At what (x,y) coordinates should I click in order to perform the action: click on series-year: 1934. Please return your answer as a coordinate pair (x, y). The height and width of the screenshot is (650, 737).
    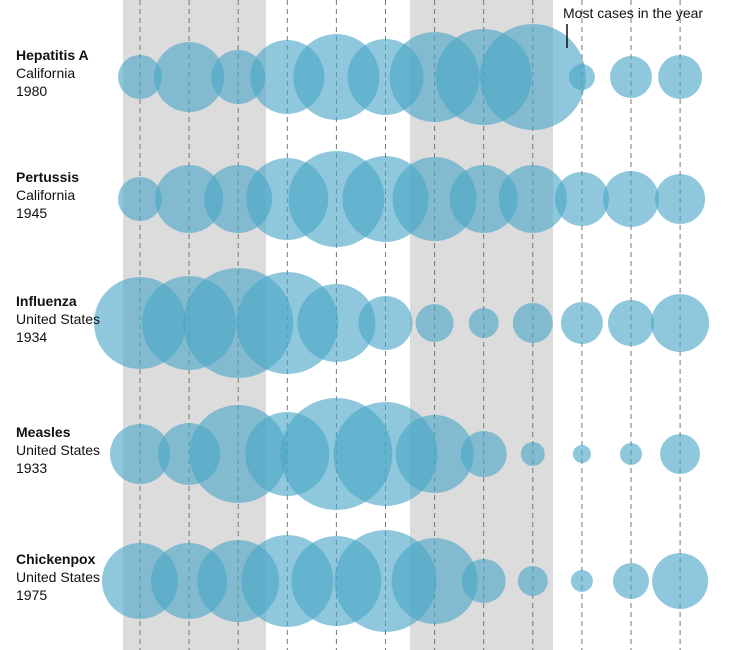
    Looking at the image, I should click on (31, 337).